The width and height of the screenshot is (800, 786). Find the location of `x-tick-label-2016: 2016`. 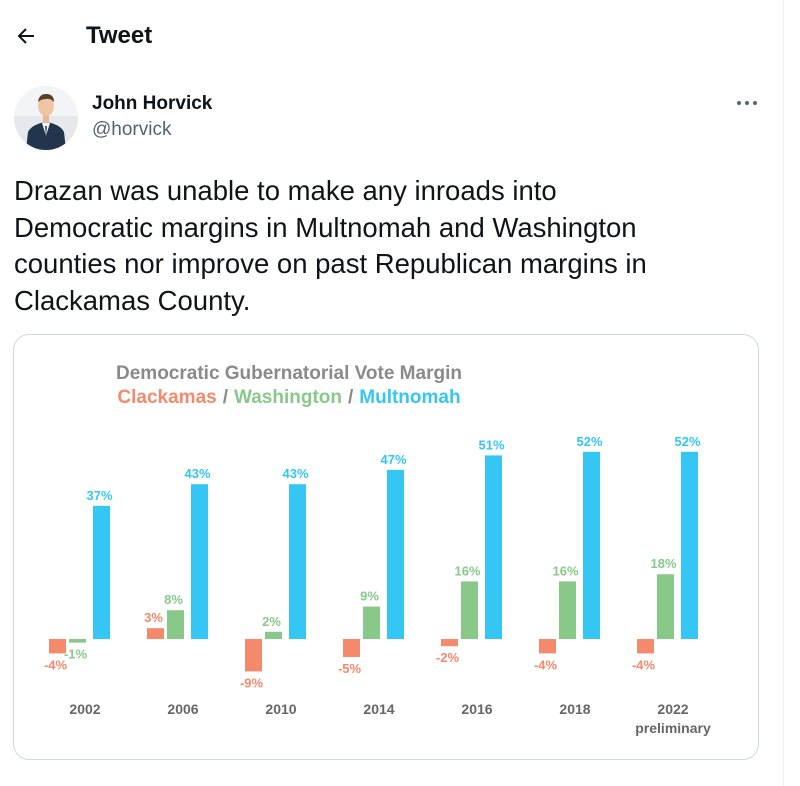

x-tick-label-2016: 2016 is located at coordinates (476, 709).